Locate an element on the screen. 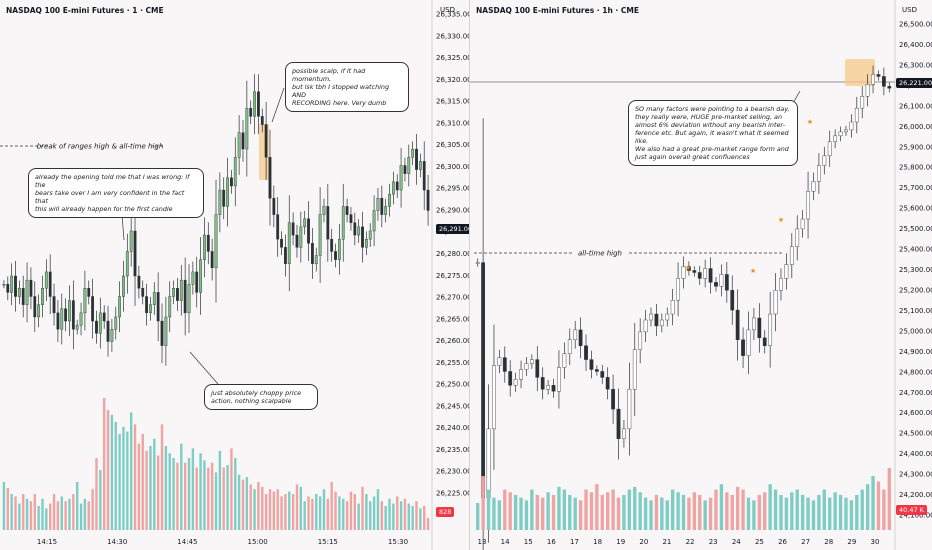 The image size is (932, 550). x-tick-label: 16 is located at coordinates (551, 542).